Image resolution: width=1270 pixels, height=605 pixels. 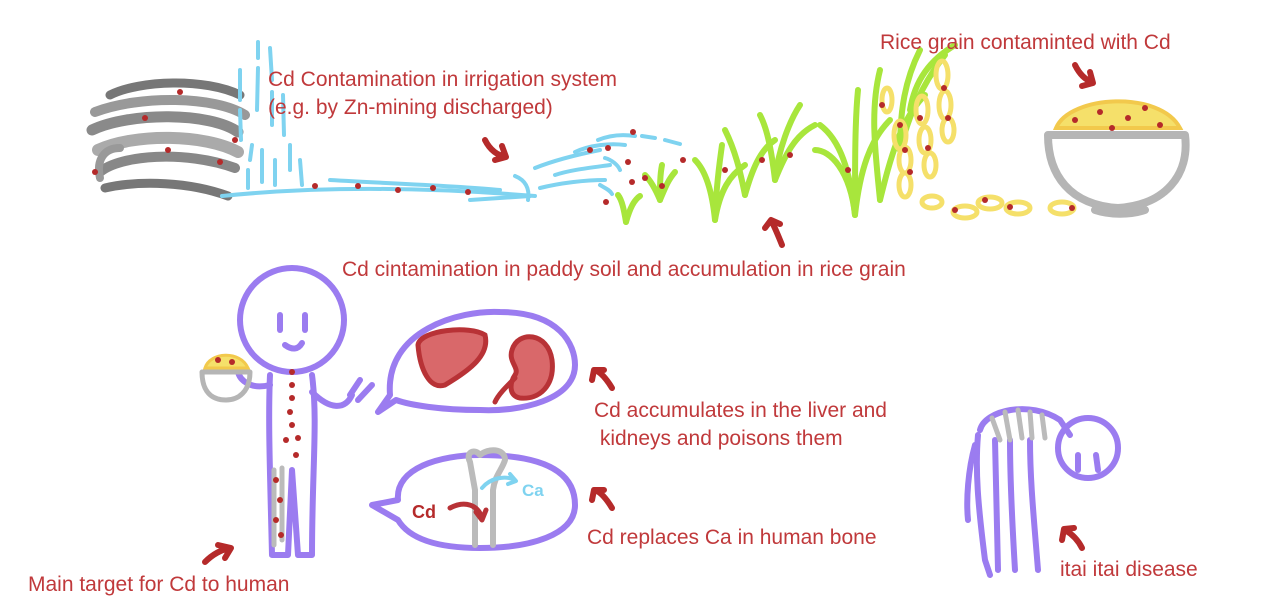 What do you see at coordinates (531, 367) in the screenshot?
I see `kidney-icon` at bounding box center [531, 367].